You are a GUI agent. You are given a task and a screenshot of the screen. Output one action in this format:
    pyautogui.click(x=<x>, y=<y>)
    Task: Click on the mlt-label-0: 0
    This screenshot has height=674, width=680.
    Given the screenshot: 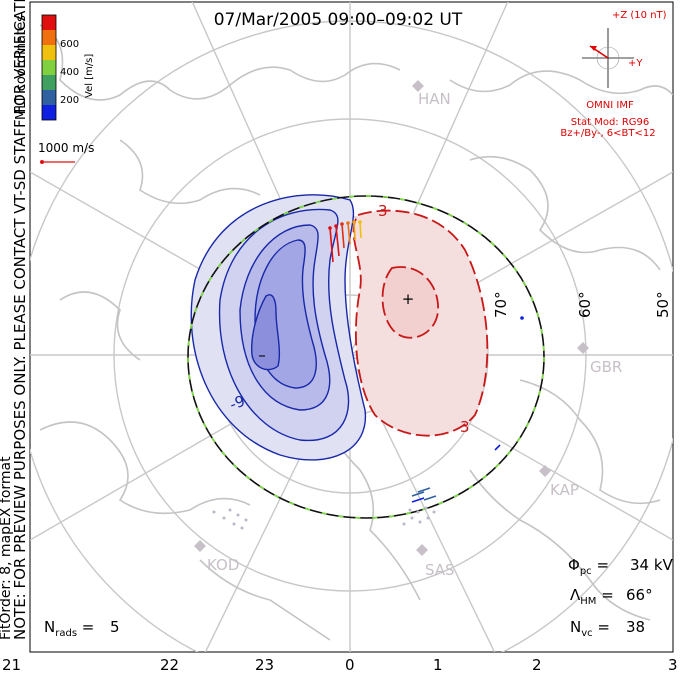 What is the action you would take?
    pyautogui.click(x=350, y=665)
    